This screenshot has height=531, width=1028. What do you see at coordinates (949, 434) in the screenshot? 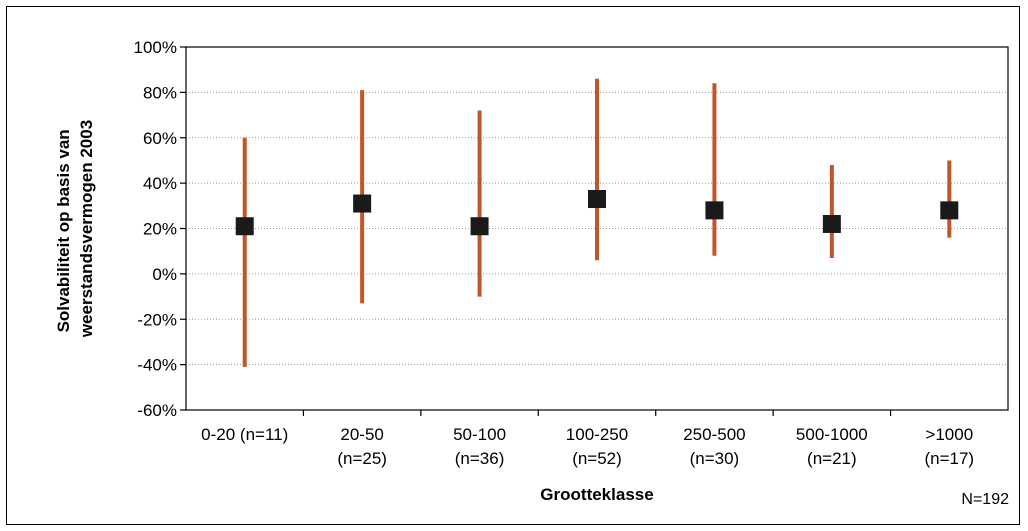
I see `x-tick-label: >1000` at bounding box center [949, 434].